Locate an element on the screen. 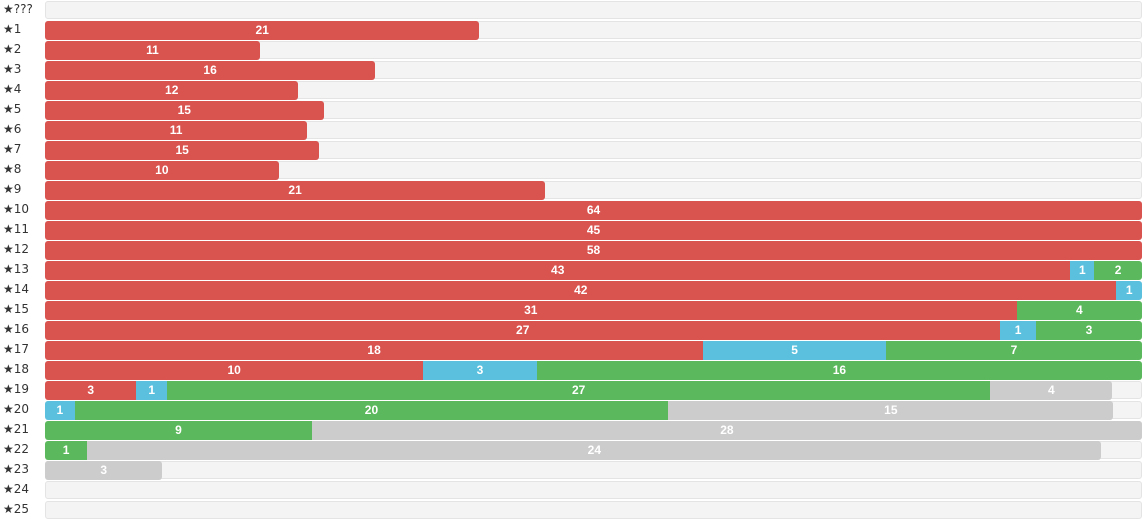  chart-row: ★12 58 is located at coordinates (572, 250).